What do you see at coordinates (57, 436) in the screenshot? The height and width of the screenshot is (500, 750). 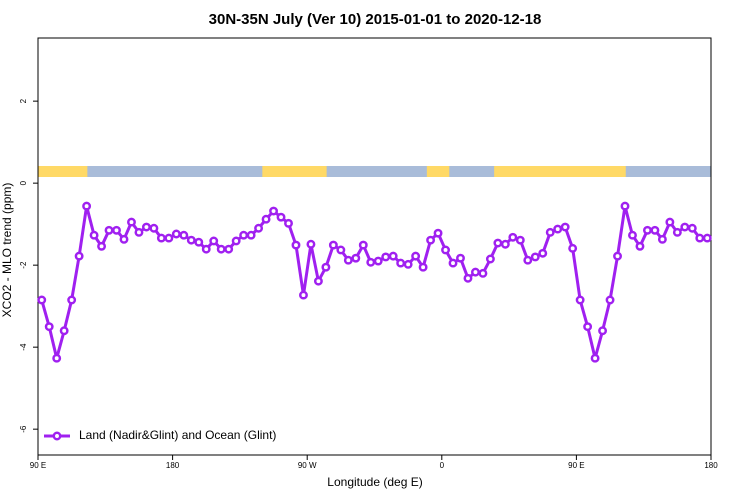 I see `legend-marker` at bounding box center [57, 436].